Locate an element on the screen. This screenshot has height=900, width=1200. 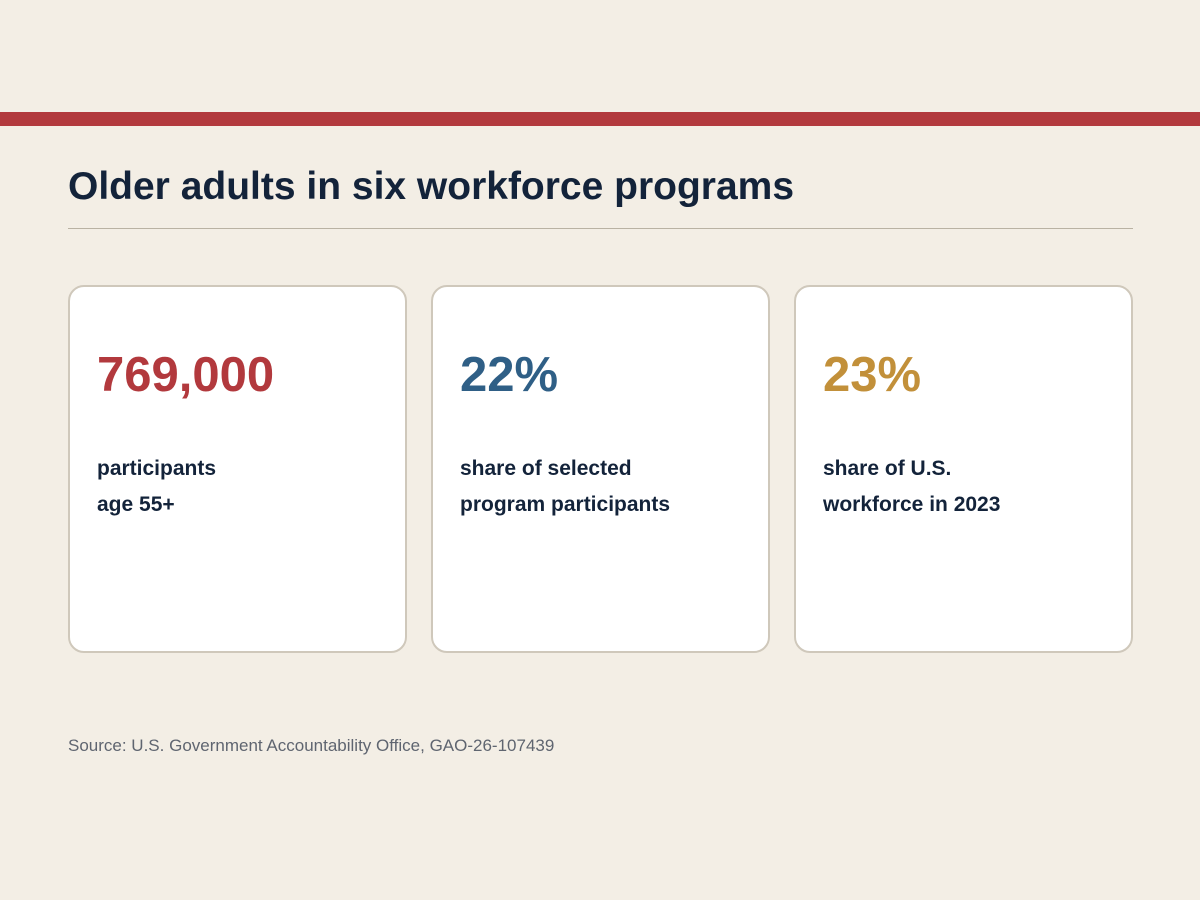
stat-value: 22% is located at coordinates (509, 375).